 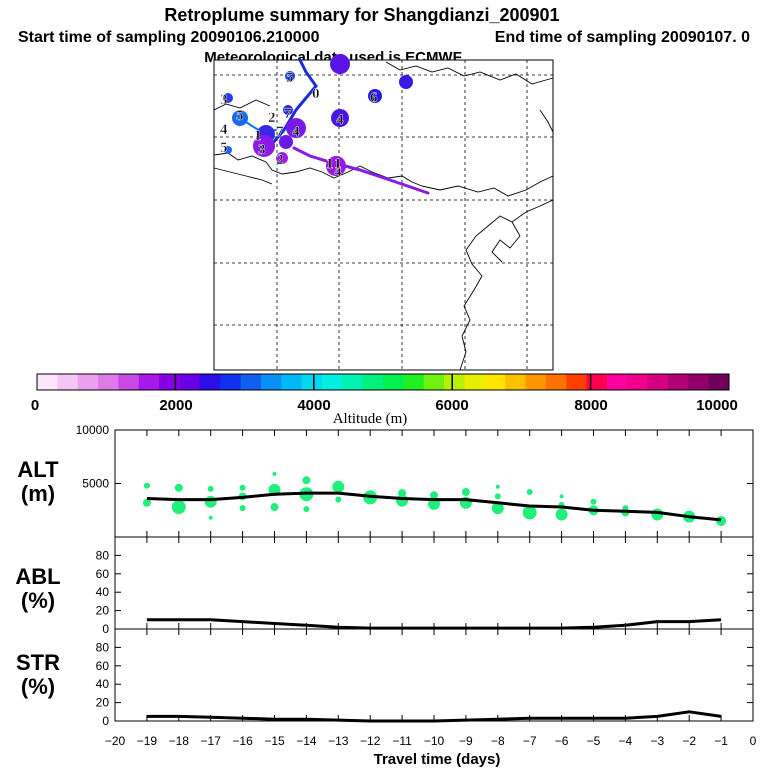 I want to click on x-tick-label: −15, so click(x=274, y=741).